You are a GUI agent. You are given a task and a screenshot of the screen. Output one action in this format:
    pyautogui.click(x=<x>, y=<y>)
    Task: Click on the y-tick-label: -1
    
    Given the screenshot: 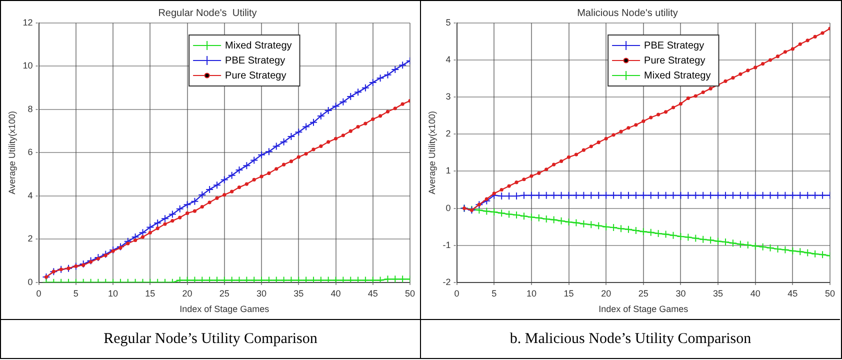 What is the action you would take?
    pyautogui.click(x=446, y=245)
    